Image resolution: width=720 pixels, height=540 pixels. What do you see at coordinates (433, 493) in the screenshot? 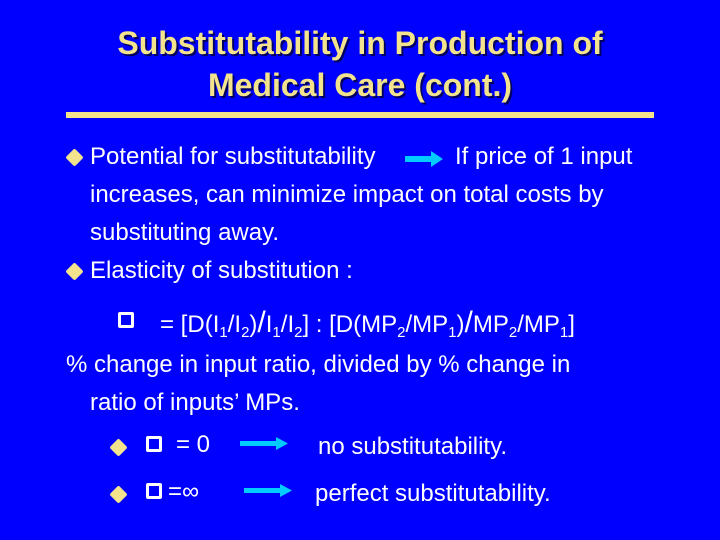
I see `case-infinite-result: perfect substitutability.` at bounding box center [433, 493].